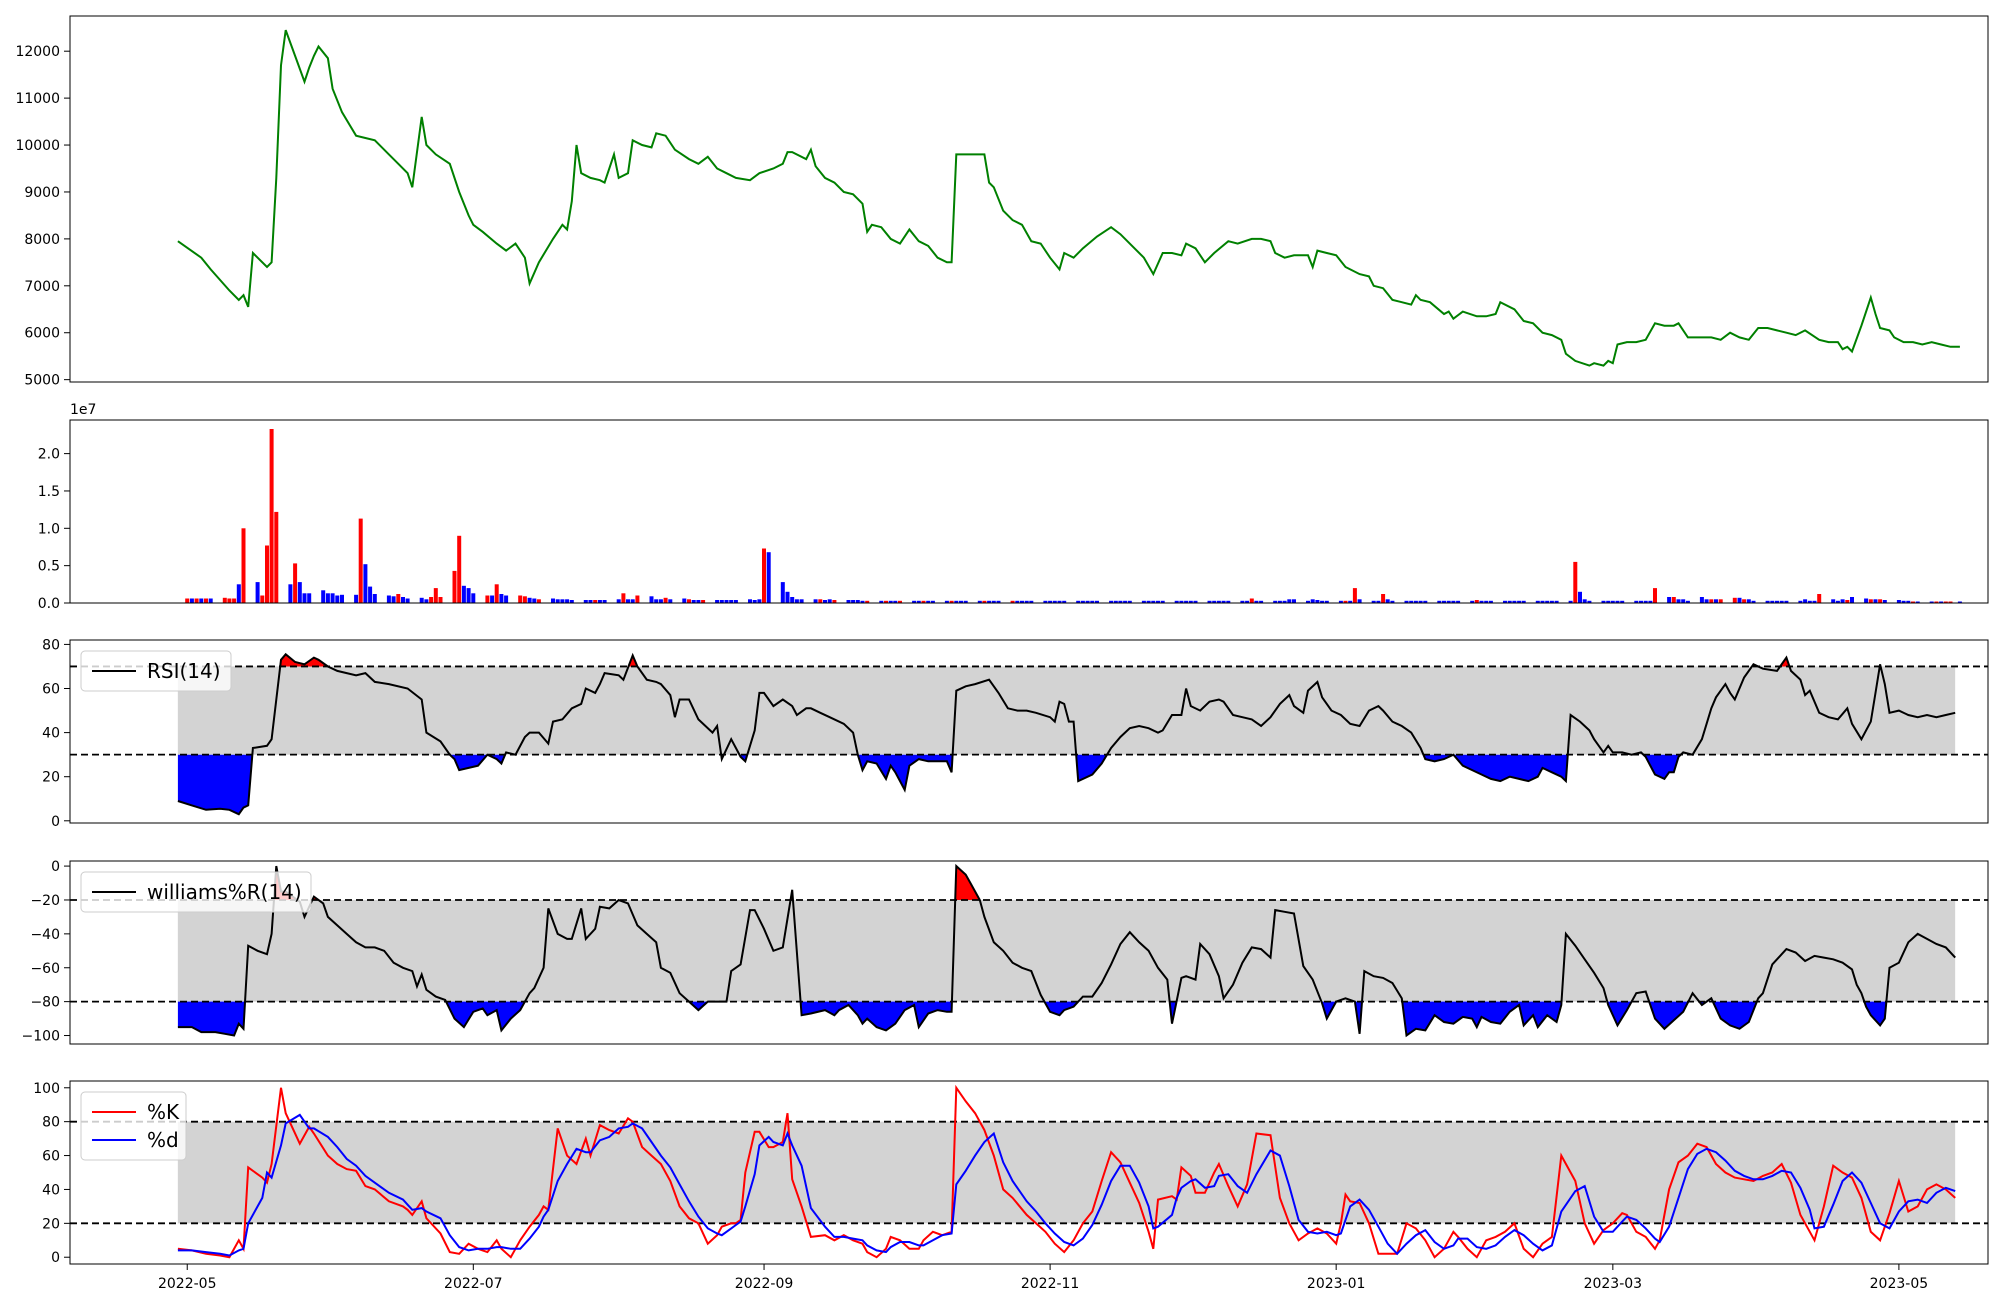 The width and height of the screenshot is (2000, 1304). What do you see at coordinates (133, 1126) in the screenshot?
I see `stoch-legend-box` at bounding box center [133, 1126].